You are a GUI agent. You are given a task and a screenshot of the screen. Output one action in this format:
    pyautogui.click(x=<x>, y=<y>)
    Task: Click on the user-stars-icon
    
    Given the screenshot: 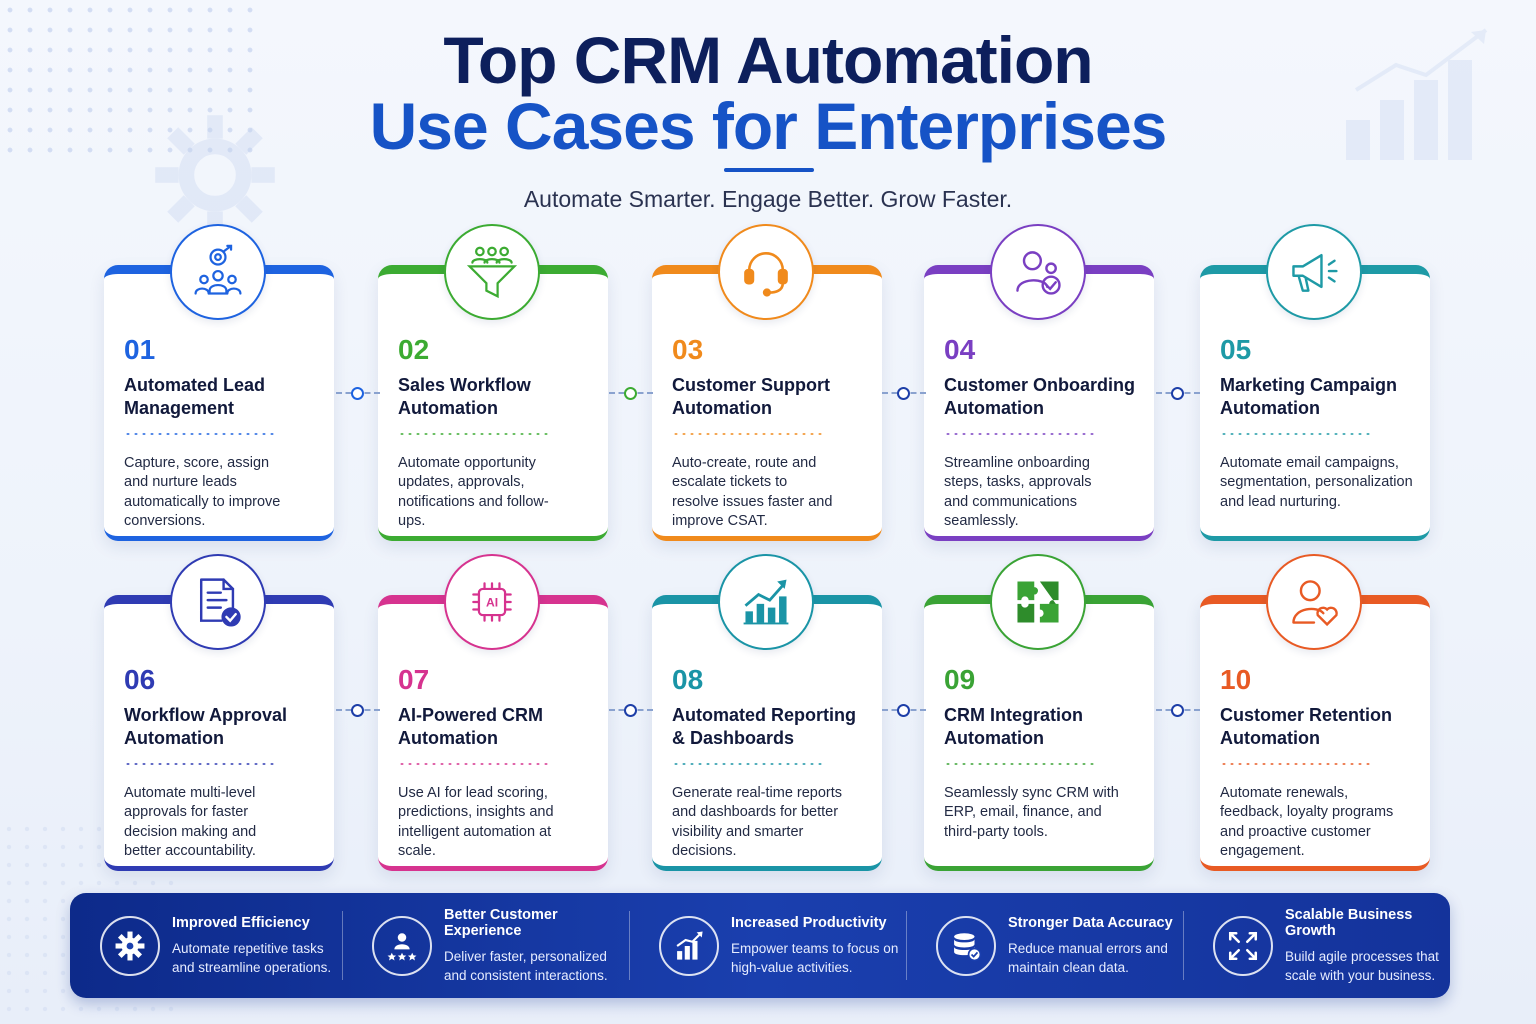 What is the action you would take?
    pyautogui.click(x=402, y=945)
    